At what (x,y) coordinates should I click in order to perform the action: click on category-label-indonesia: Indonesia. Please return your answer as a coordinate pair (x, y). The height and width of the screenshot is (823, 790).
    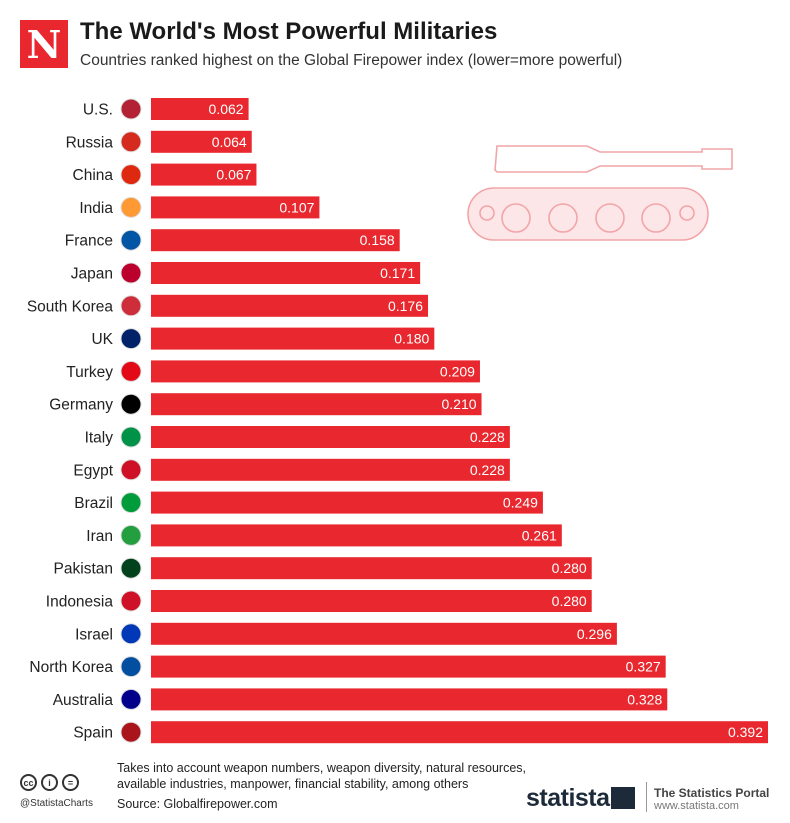
    Looking at the image, I should click on (80, 602).